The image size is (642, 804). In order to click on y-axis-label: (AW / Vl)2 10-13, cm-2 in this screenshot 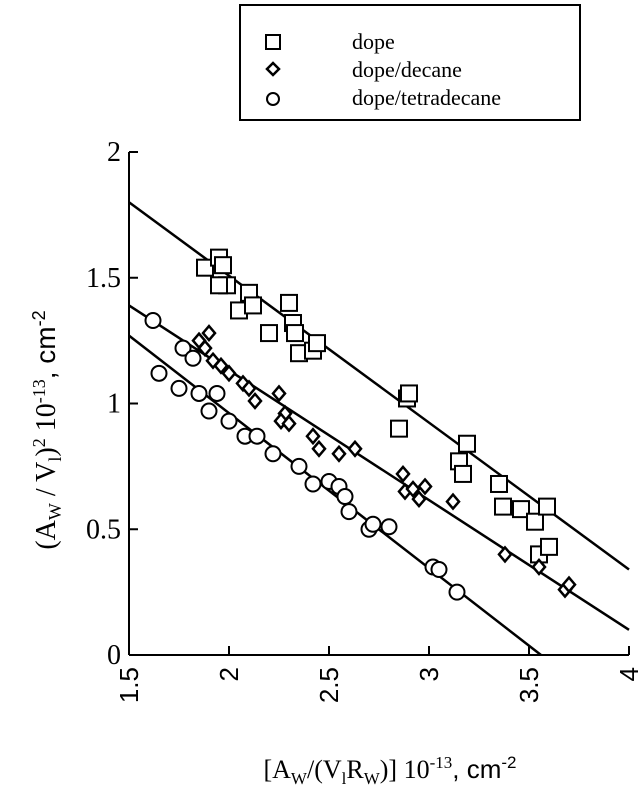, I will do `click(47, 429)`.